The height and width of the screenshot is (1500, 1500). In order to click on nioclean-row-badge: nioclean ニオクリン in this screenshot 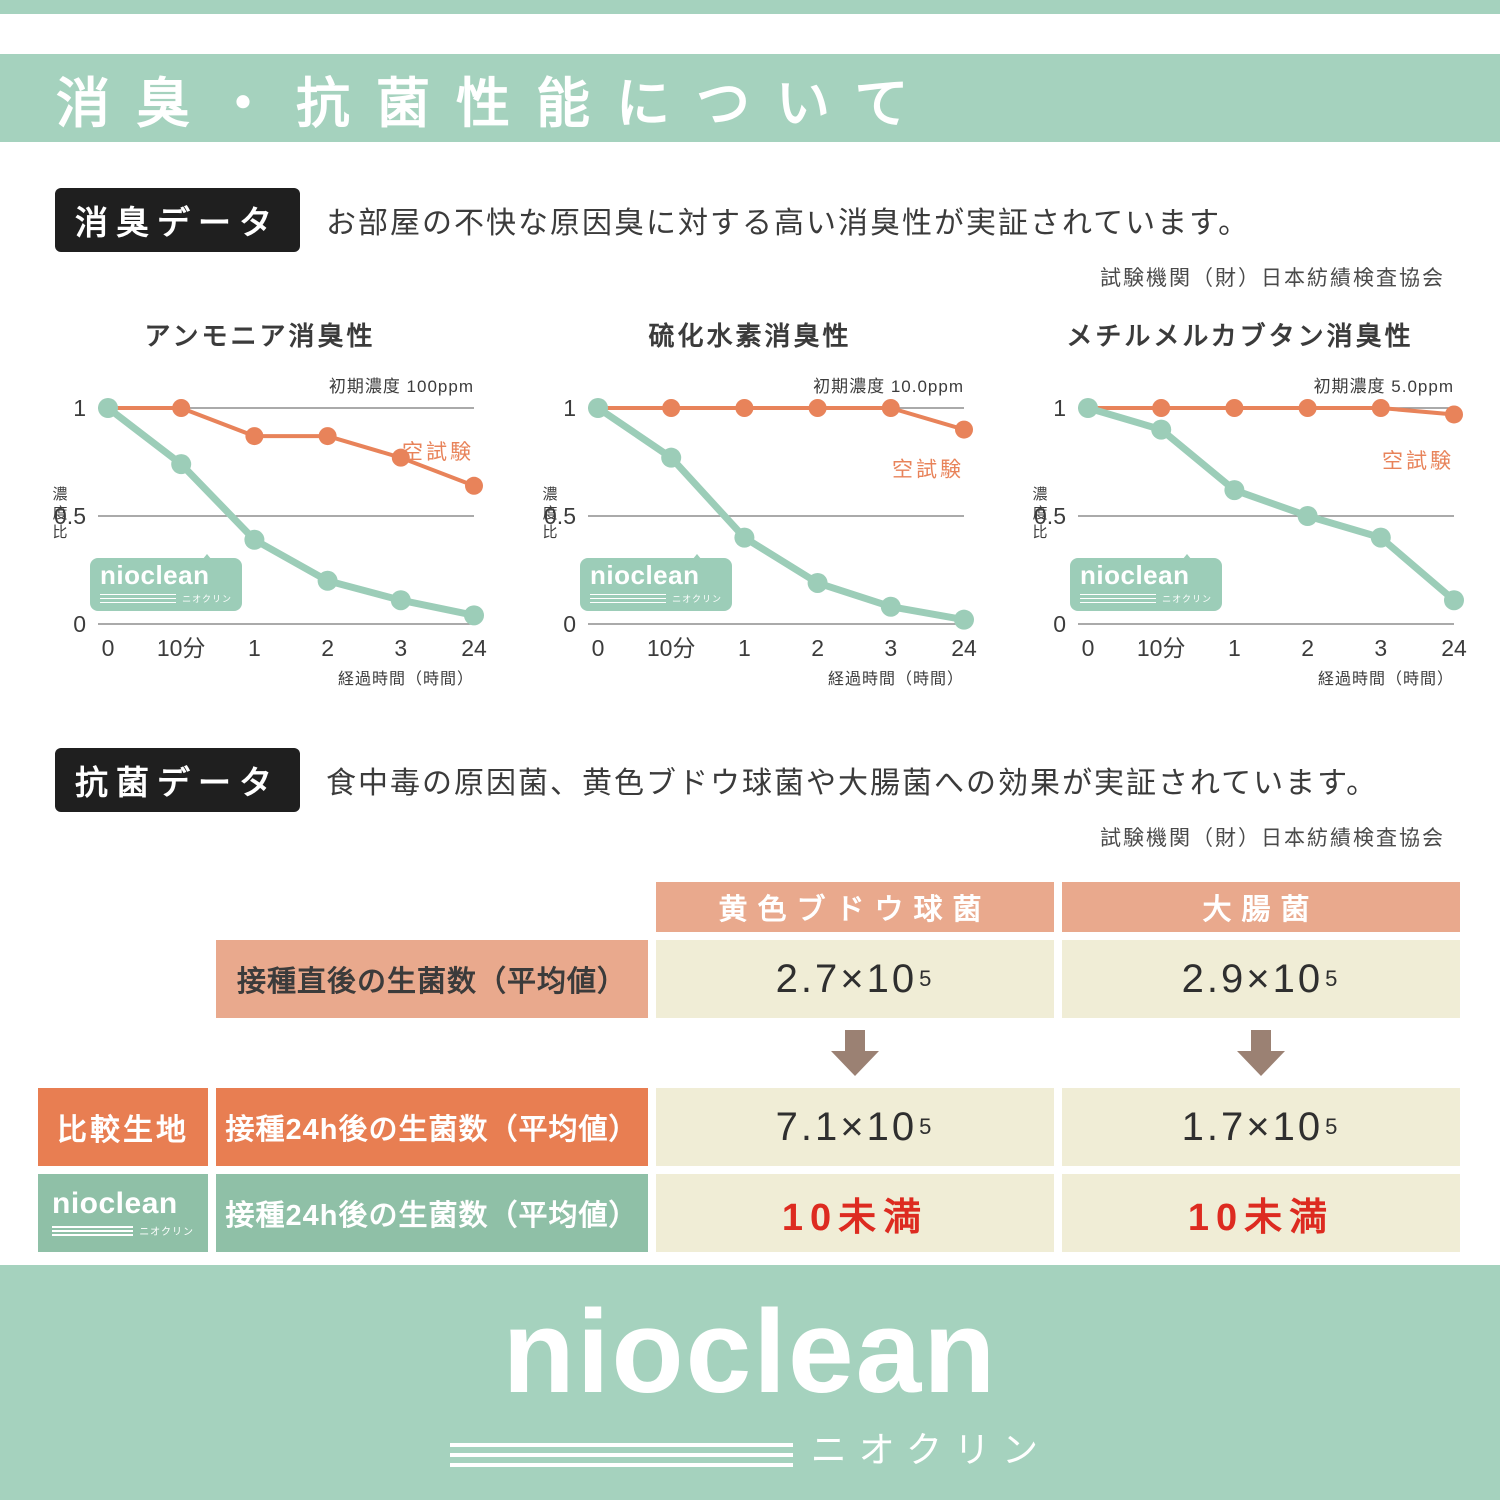, I will do `click(123, 1213)`.